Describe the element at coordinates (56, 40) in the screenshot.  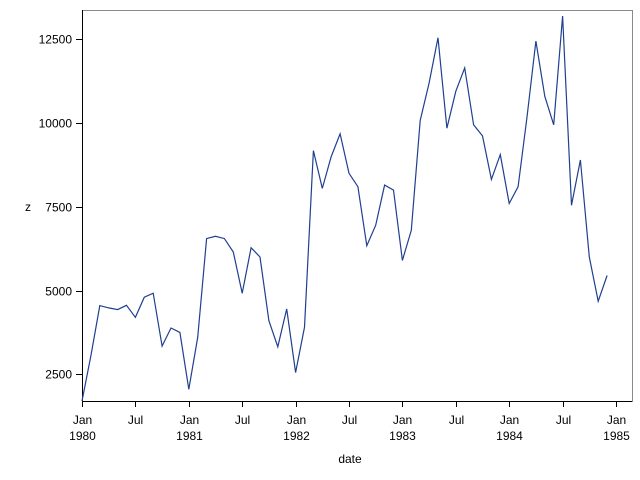
I see `y-tick-label: 12500` at that location.